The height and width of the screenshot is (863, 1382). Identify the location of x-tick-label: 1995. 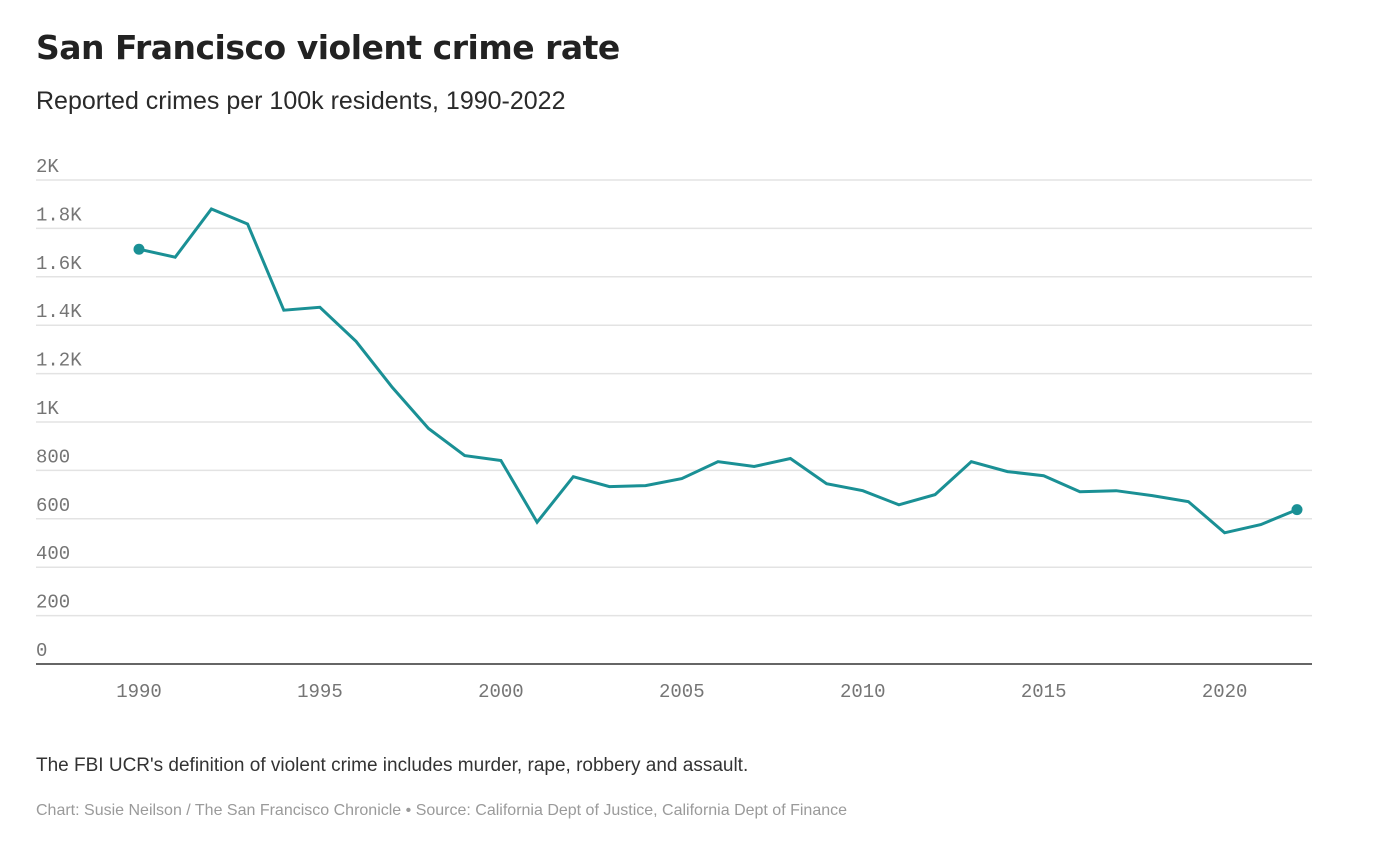
(320, 692).